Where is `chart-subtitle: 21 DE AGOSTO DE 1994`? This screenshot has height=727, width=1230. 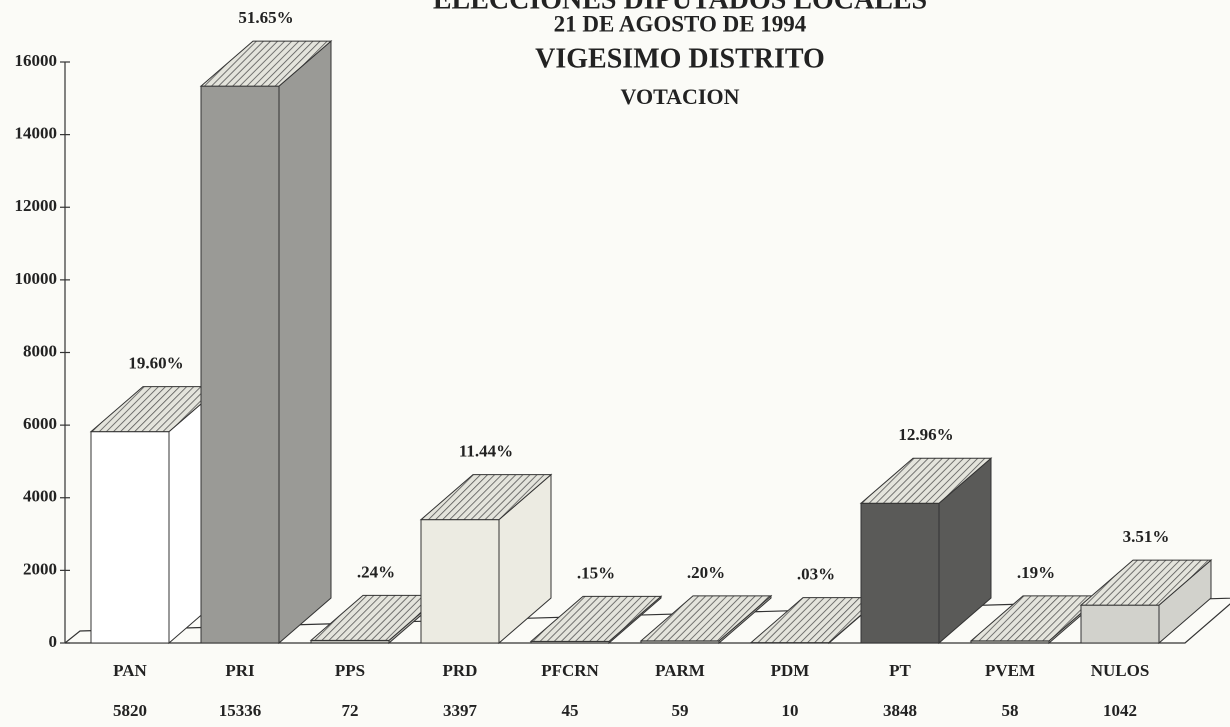
chart-subtitle: 21 DE AGOSTO DE 1994 is located at coordinates (680, 23).